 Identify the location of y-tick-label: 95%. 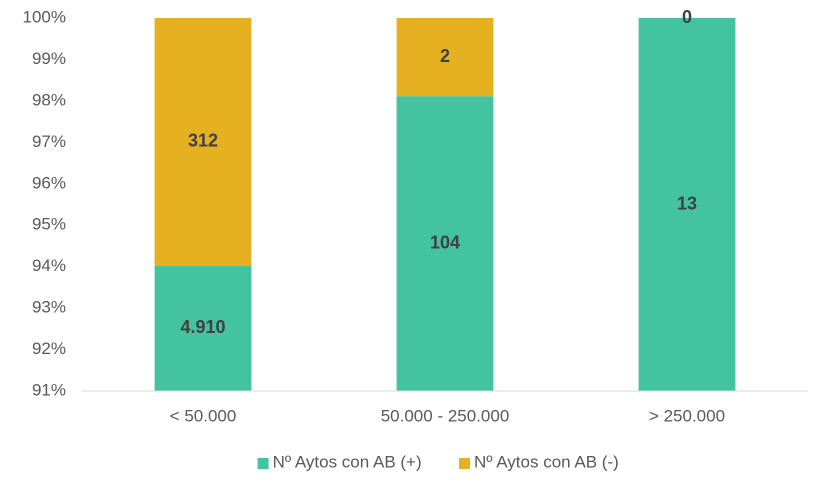
(49, 224).